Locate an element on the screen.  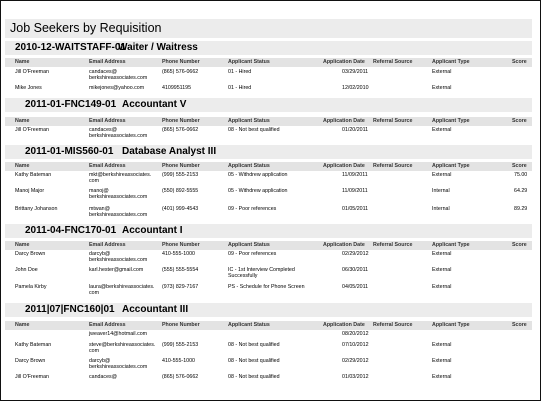
requisition-header: 2010-12-WAITSTAFF-01 Waiter / Waitress is located at coordinates (268, 48).